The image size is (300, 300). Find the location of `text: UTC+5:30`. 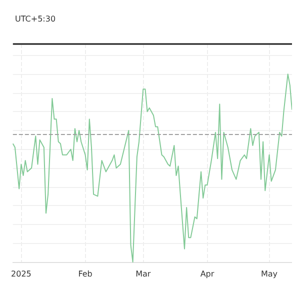

text: UTC+5:30 is located at coordinates (35, 19).